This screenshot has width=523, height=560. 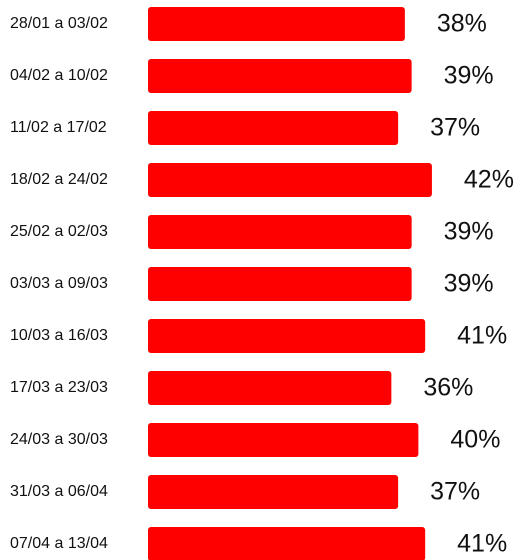 I want to click on value-label: 38%, so click(x=462, y=24).